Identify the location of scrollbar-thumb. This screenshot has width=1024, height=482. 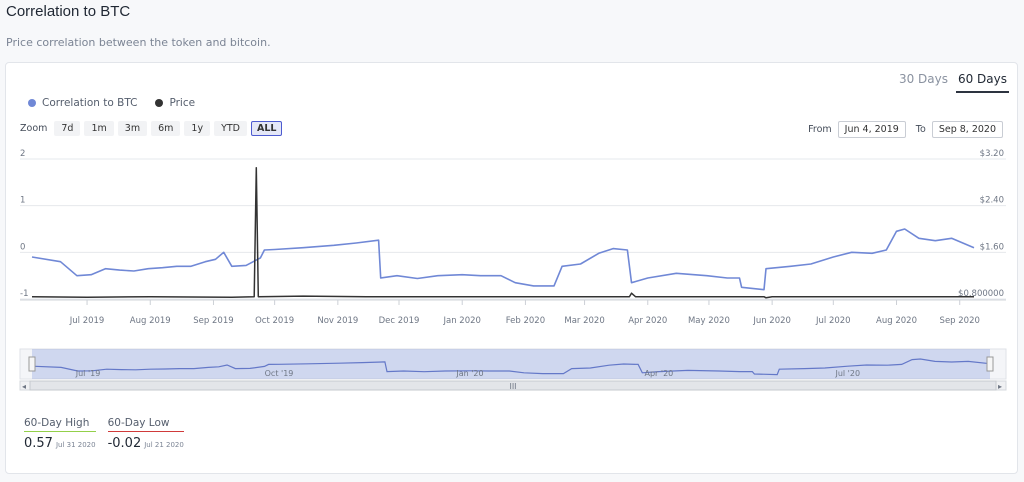
(513, 385).